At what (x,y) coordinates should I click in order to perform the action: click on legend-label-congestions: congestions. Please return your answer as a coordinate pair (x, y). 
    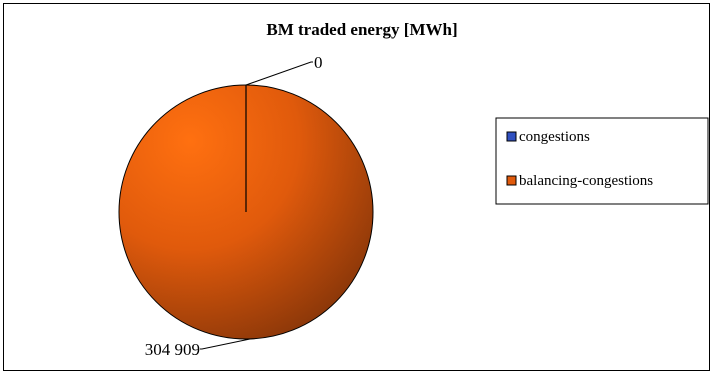
    Looking at the image, I should click on (554, 137).